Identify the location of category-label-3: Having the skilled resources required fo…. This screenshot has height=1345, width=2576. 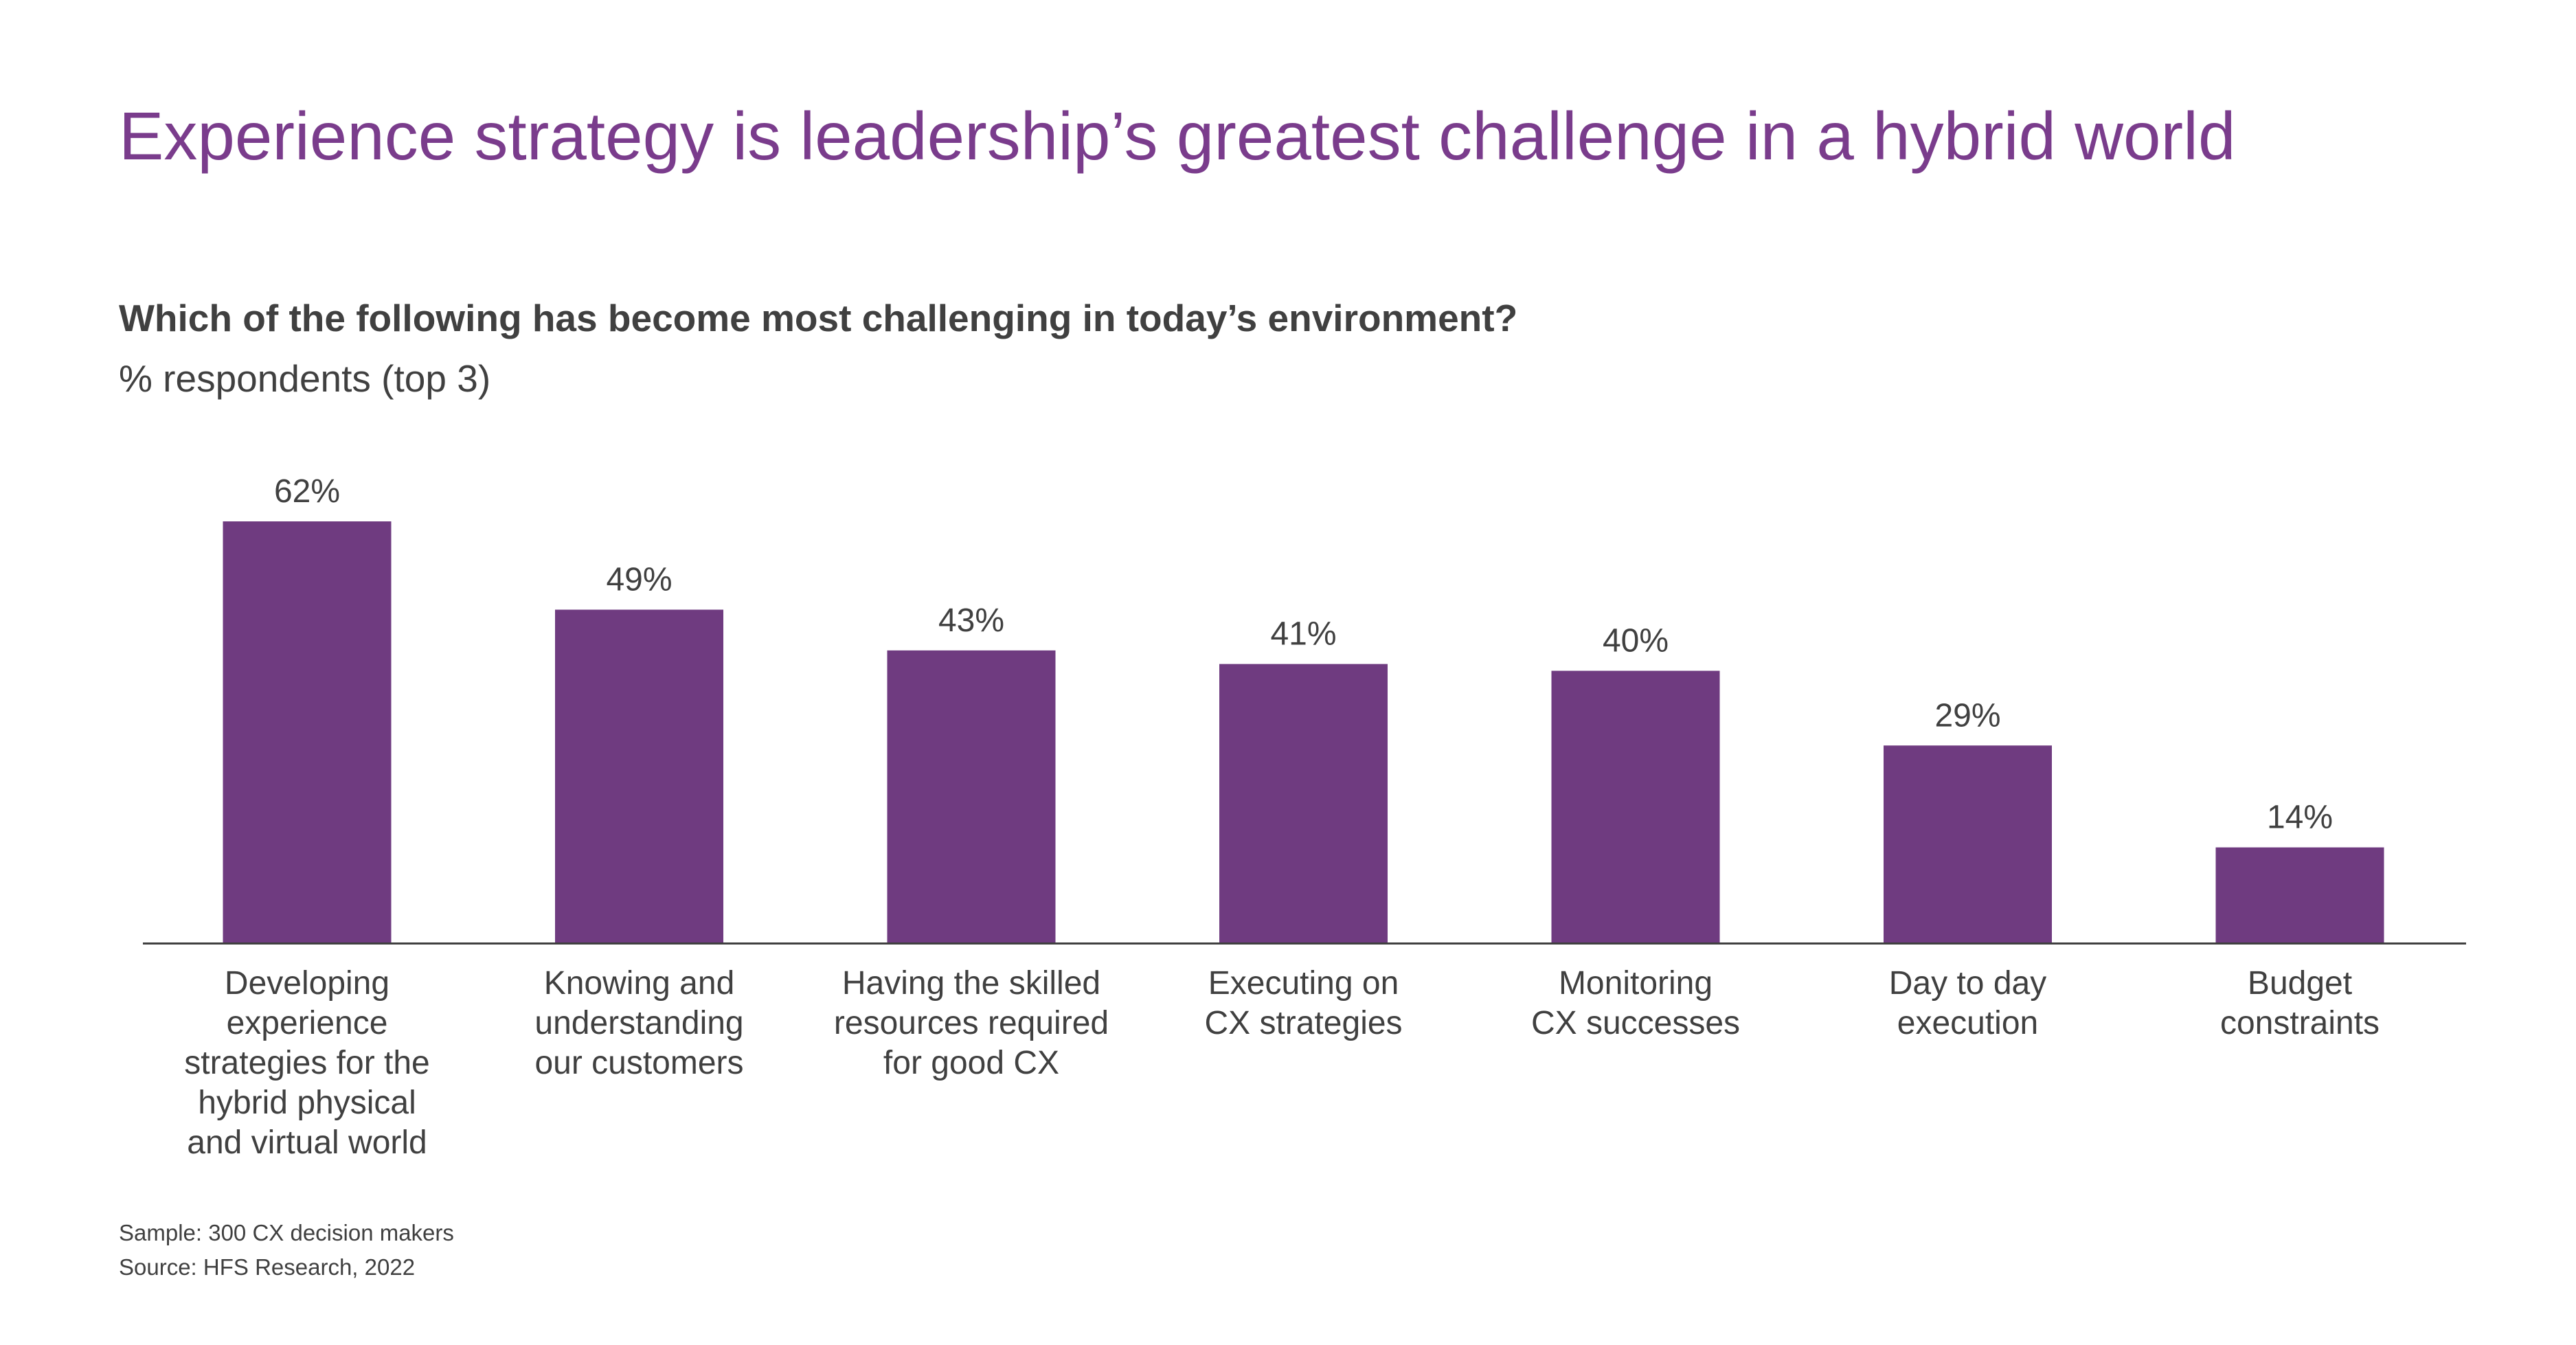
(971, 1023).